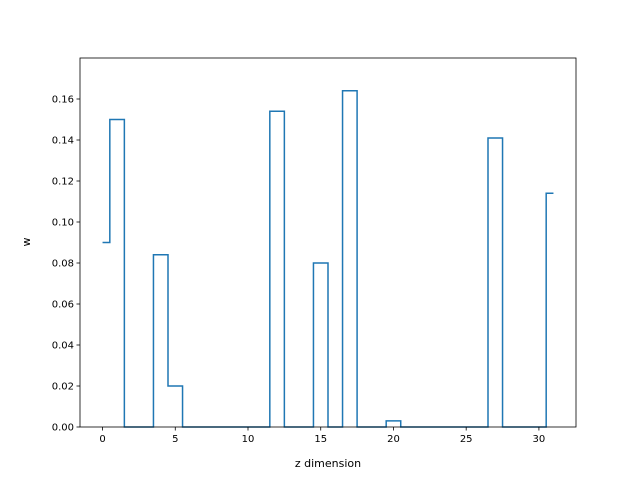  Describe the element at coordinates (63, 223) in the screenshot. I see `y-tick-label: 0.10` at that location.